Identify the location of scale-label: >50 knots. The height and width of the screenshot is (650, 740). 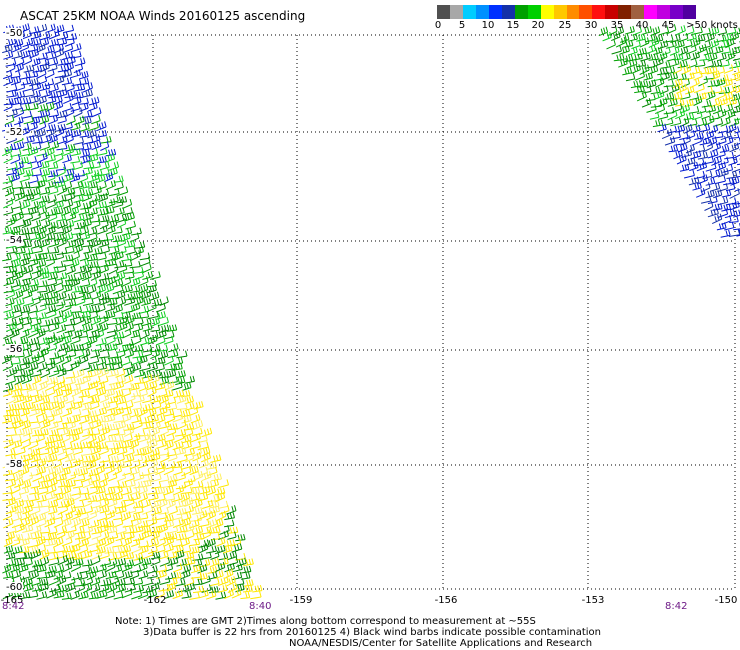
(712, 25).